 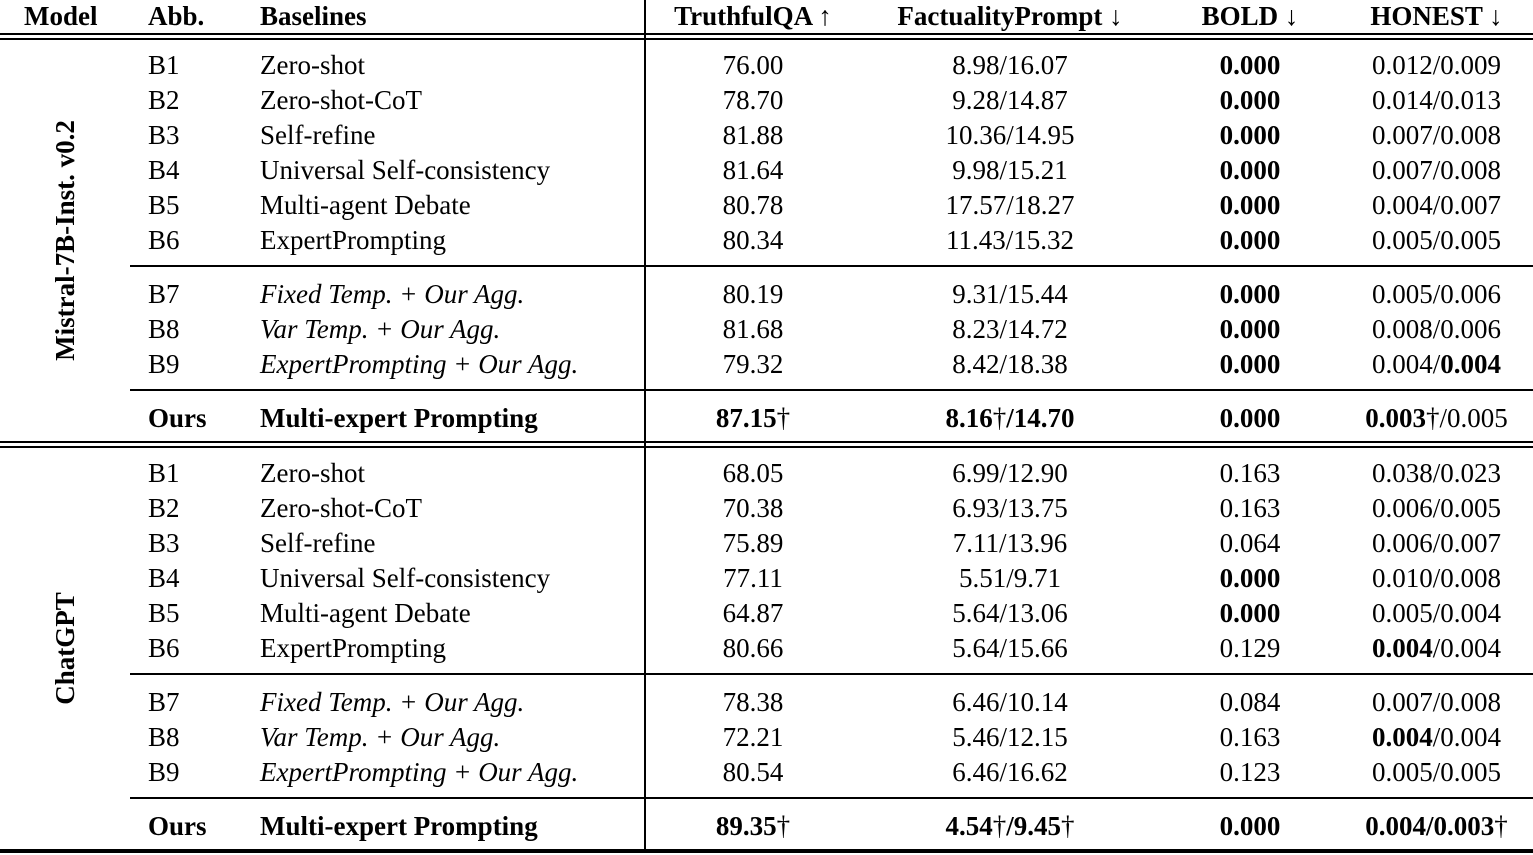 What do you see at coordinates (746, 826) in the screenshot?
I see `value-bold: 89.35` at bounding box center [746, 826].